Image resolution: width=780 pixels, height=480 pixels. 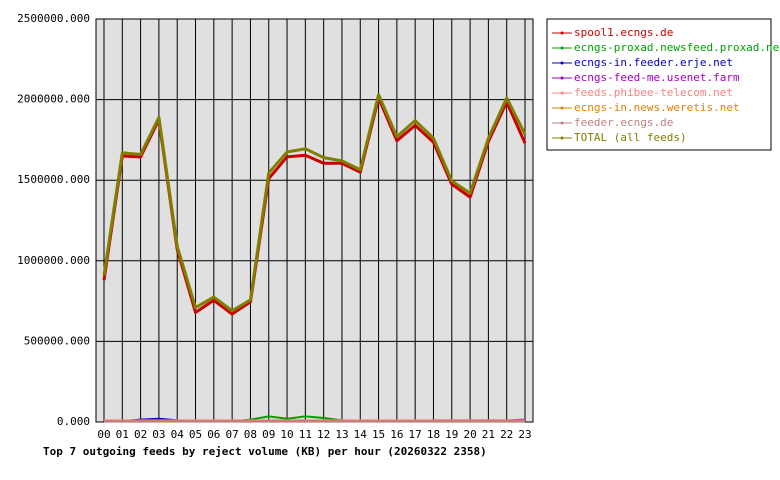 What do you see at coordinates (488, 434) in the screenshot?
I see `x-tick-label: 21` at bounding box center [488, 434].